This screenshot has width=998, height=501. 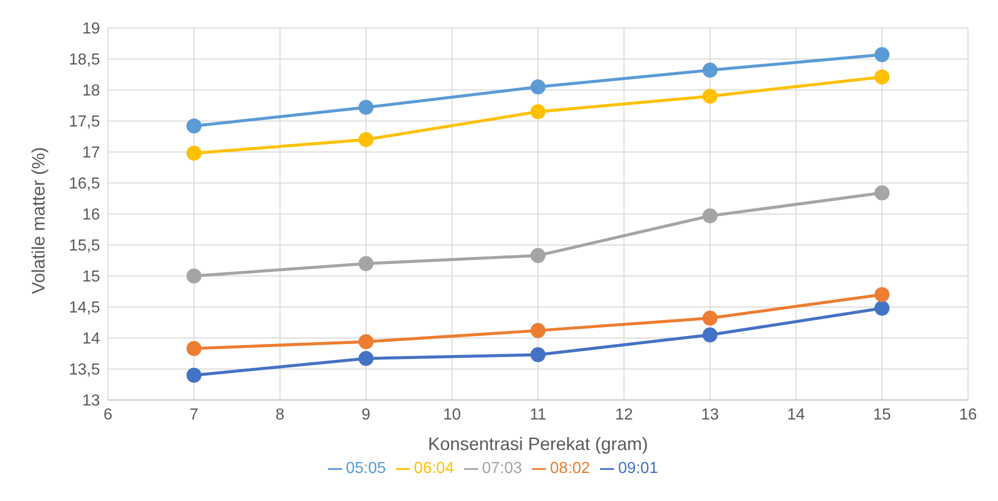 I want to click on x-tick-label: 15, so click(x=882, y=415).